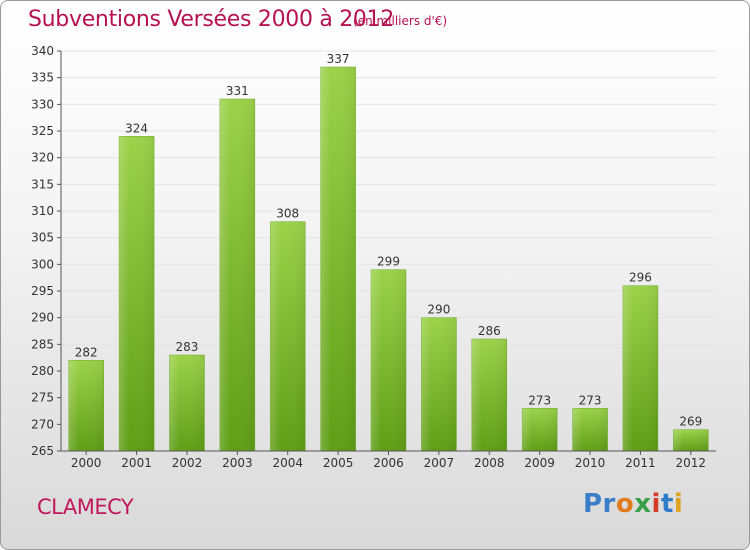 The image size is (750, 550). Describe the element at coordinates (439, 463) in the screenshot. I see `x-tick-label: 2007` at that location.